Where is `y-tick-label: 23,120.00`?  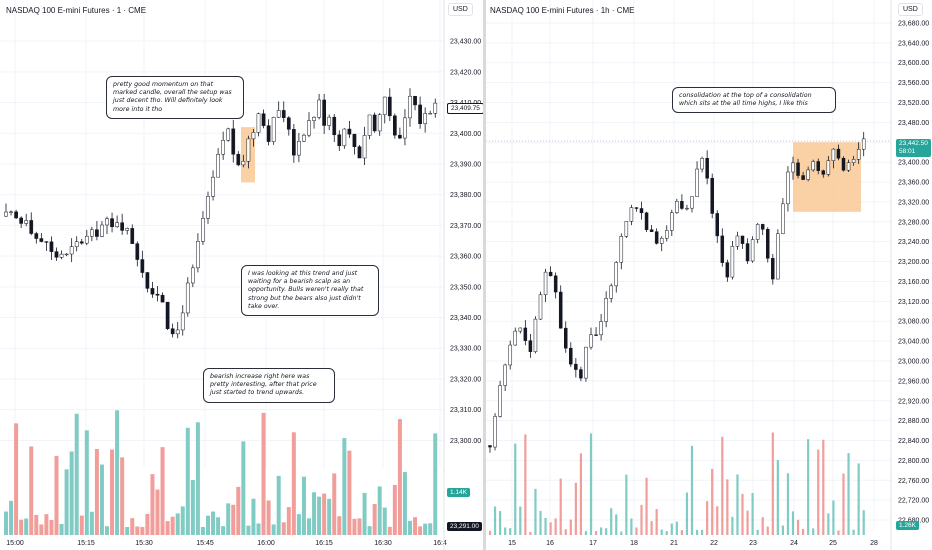 y-tick-label: 23,120.00 is located at coordinates (913, 302).